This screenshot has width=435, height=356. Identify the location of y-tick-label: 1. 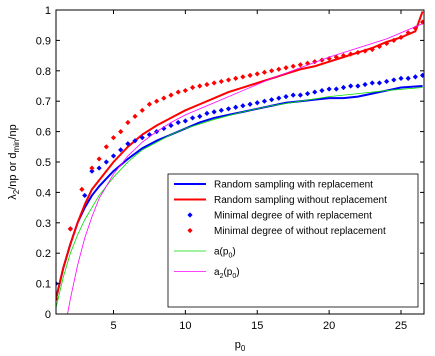
(48, 11).